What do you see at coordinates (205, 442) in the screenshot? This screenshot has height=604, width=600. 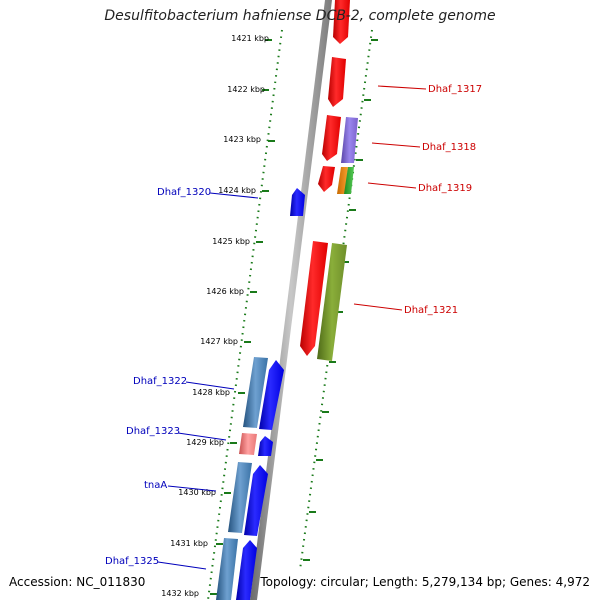 I see `ruler-label: 1429 kbp` at bounding box center [205, 442].